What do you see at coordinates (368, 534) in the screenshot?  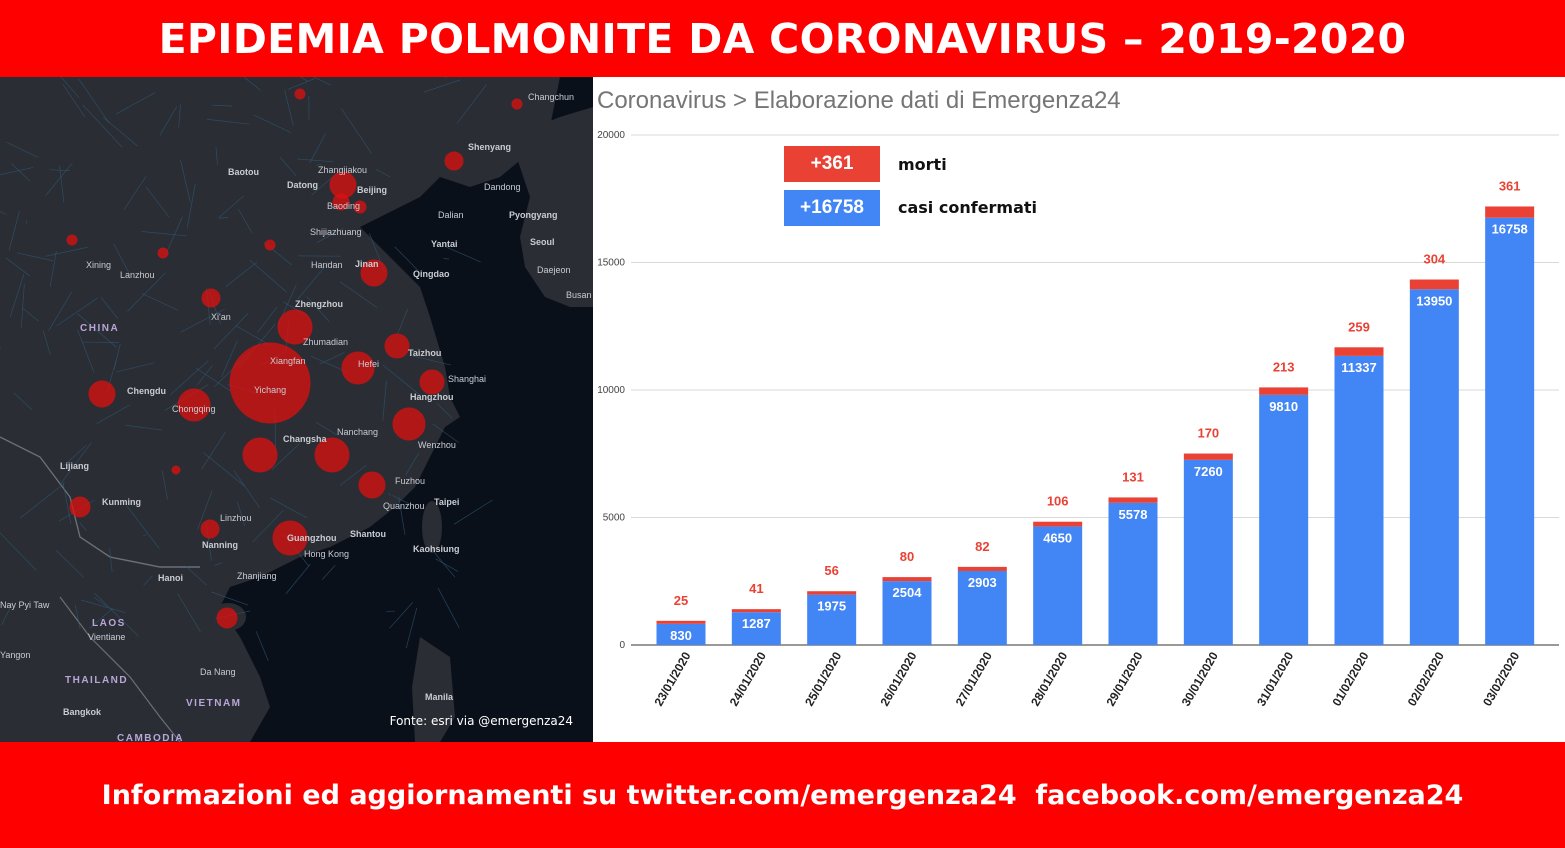 I see `map-city-label: Shantou` at bounding box center [368, 534].